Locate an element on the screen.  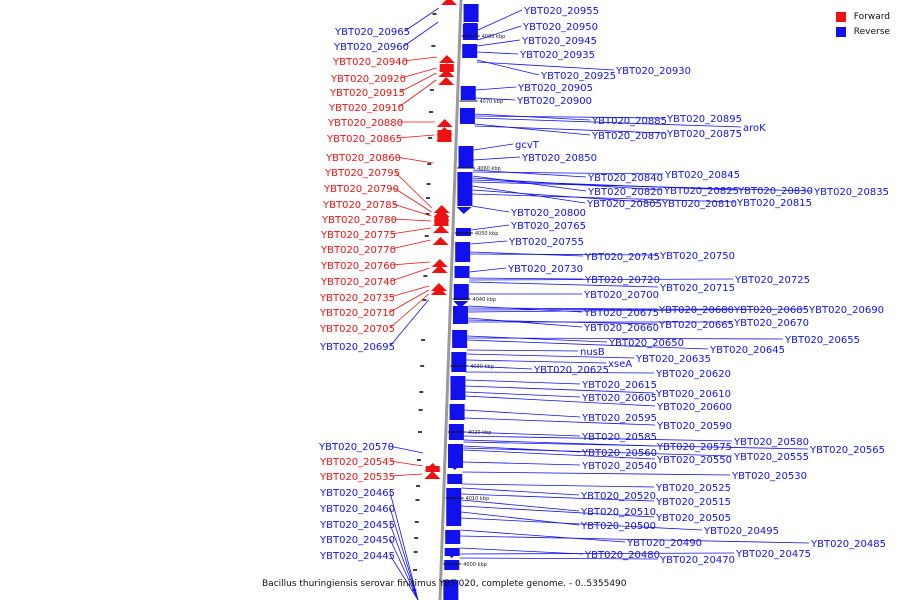
gene-label: YBT020_20800 is located at coordinates (548, 213).